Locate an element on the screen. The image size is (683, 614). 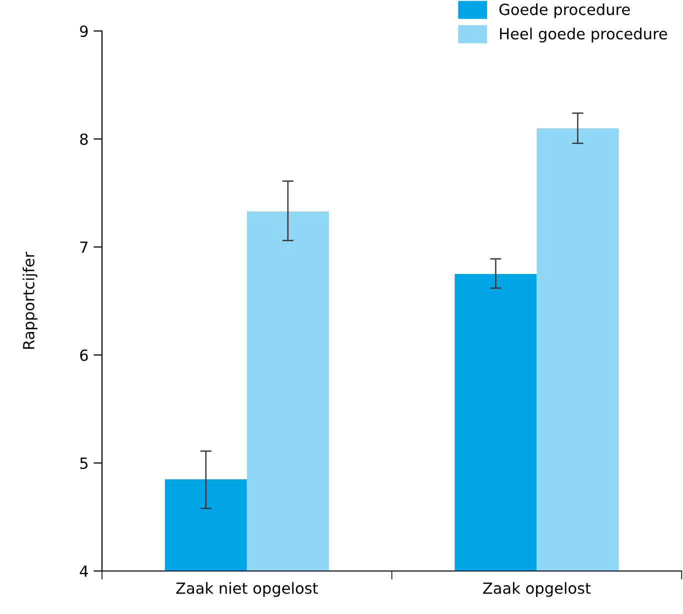
x-tick-label: Zaak niet opgelost is located at coordinates (247, 589).